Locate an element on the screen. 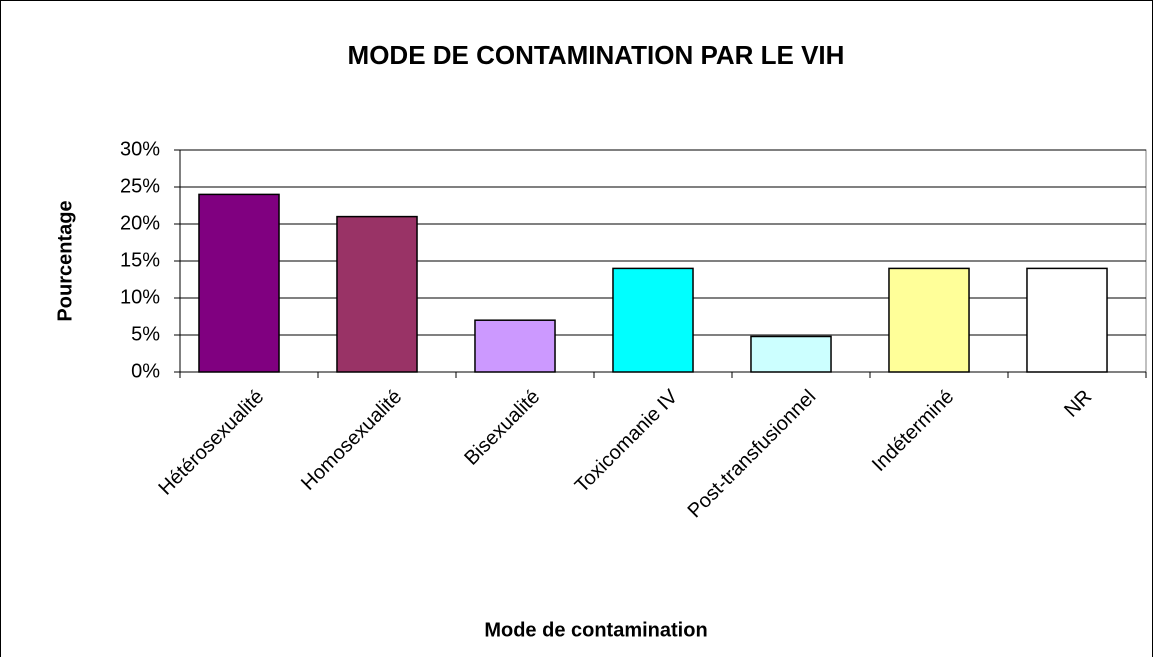 The image size is (1159, 657). x-axis-label: Mode de contamination is located at coordinates (595, 630).